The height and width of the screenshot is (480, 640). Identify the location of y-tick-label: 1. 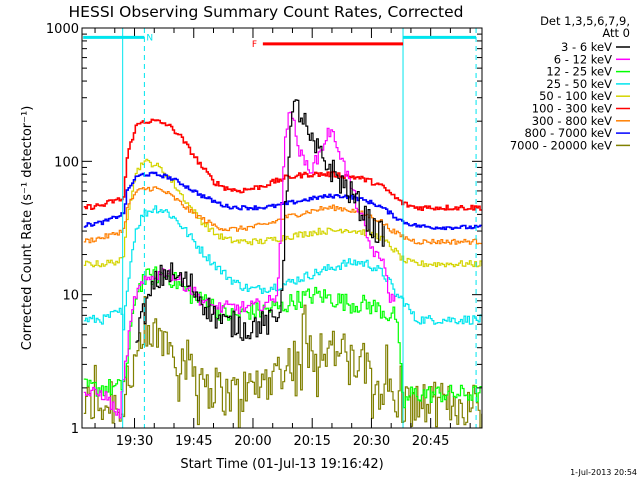
(75, 429).